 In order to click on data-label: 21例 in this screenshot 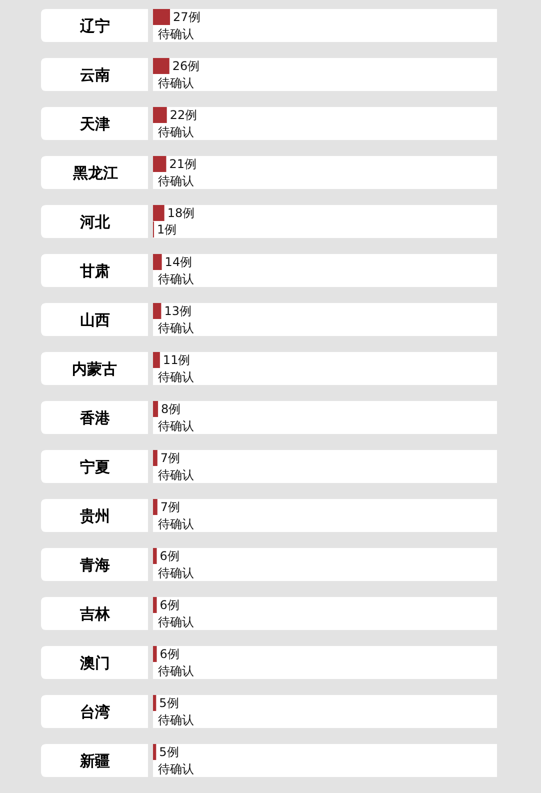, I will do `click(182, 164)`.